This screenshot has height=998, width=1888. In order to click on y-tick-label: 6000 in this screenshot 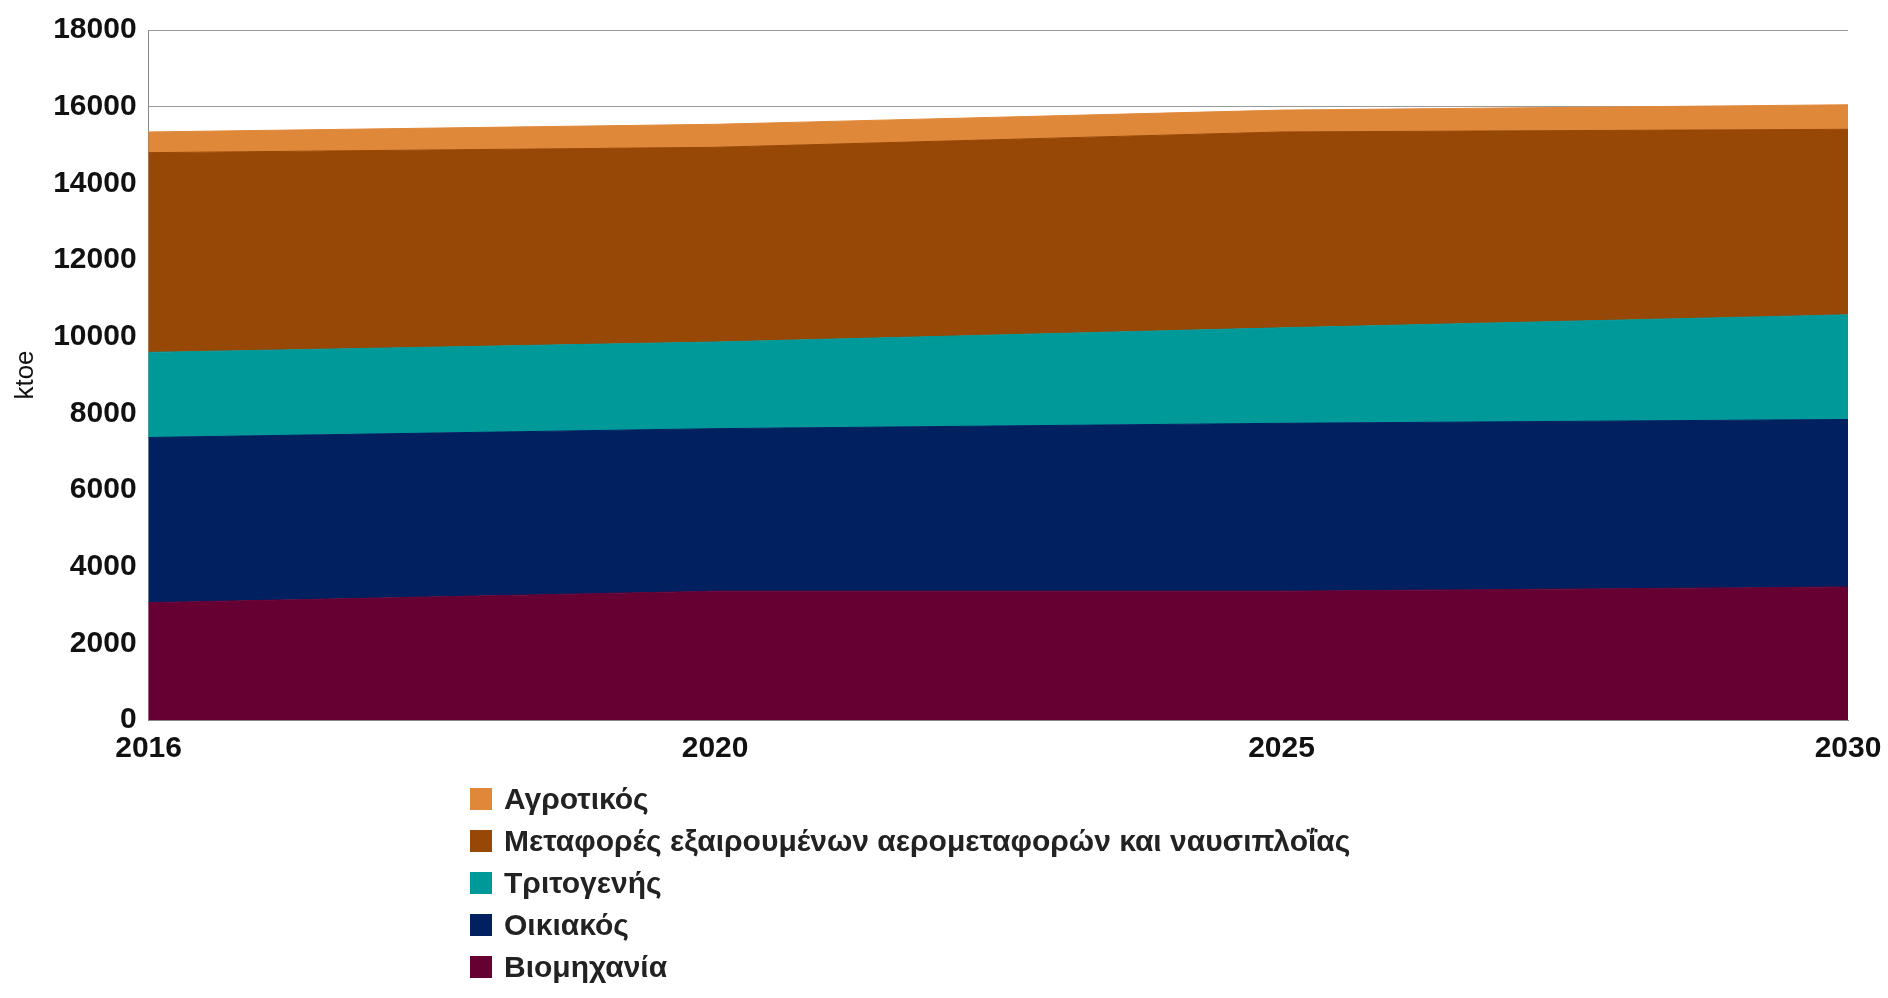, I will do `click(103, 488)`.